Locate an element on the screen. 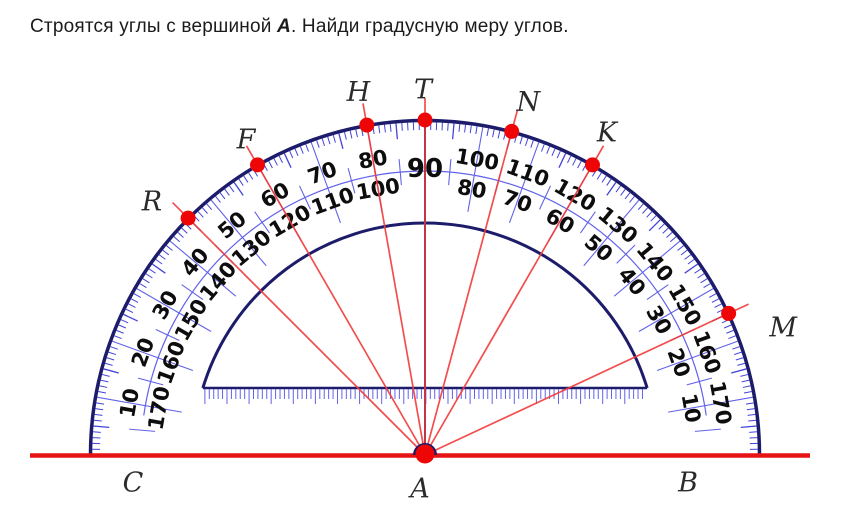 The height and width of the screenshot is (508, 853). scale-number-outer-70: 70 is located at coordinates (323, 173).